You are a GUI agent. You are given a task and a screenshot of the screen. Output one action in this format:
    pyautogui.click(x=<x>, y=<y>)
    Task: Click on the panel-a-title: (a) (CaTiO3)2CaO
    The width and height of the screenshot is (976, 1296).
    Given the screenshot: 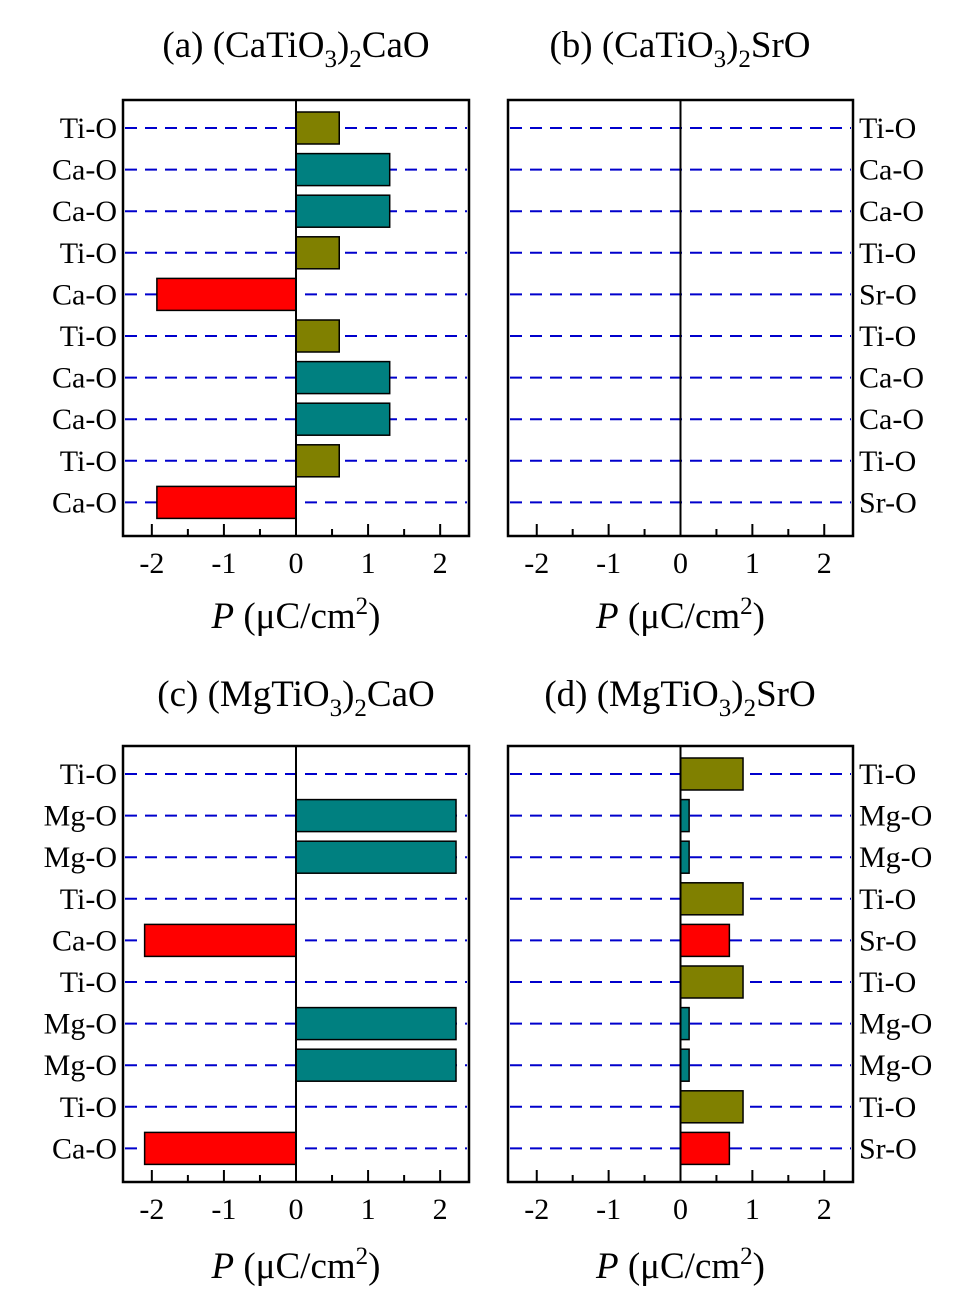 What is the action you would take?
    pyautogui.click(x=295, y=49)
    